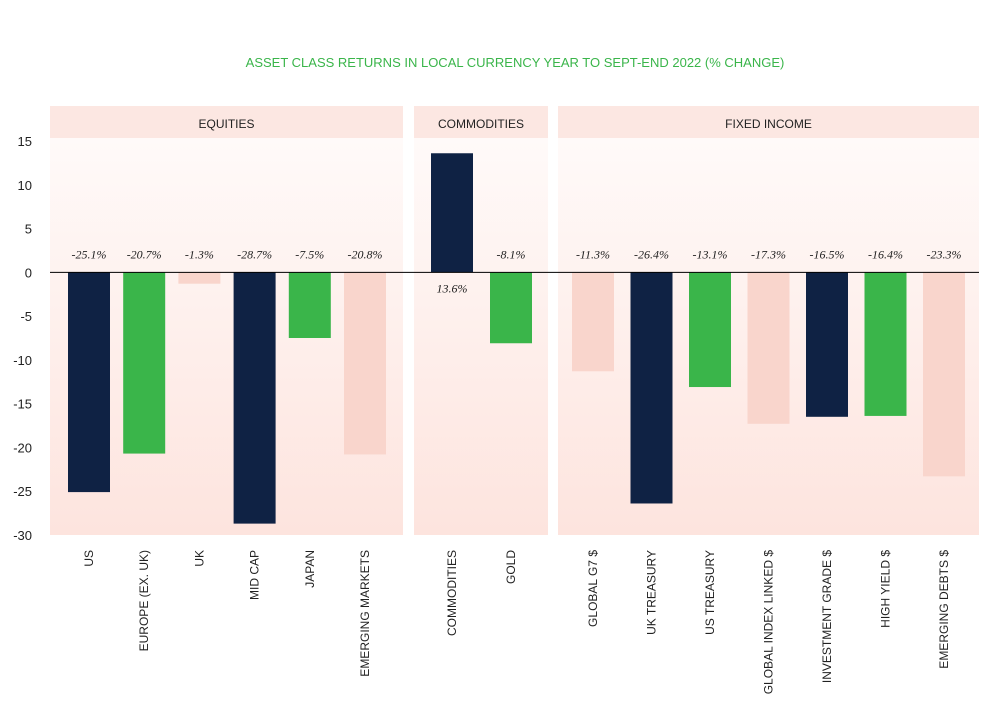  Describe the element at coordinates (25, 141) in the screenshot. I see `y-tick-label: 15` at that location.